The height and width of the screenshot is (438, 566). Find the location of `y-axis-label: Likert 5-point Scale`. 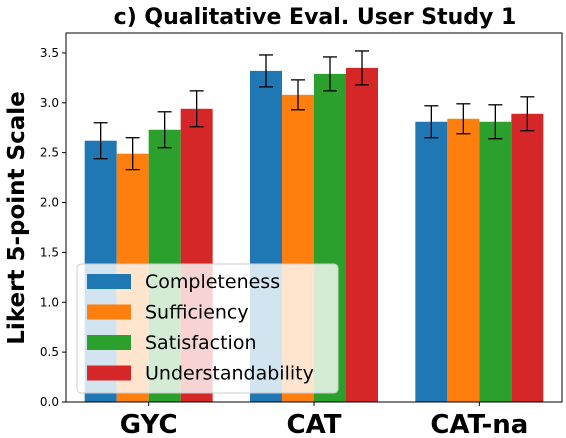

y-axis-label: Likert 5-point Scale is located at coordinates (17, 217).